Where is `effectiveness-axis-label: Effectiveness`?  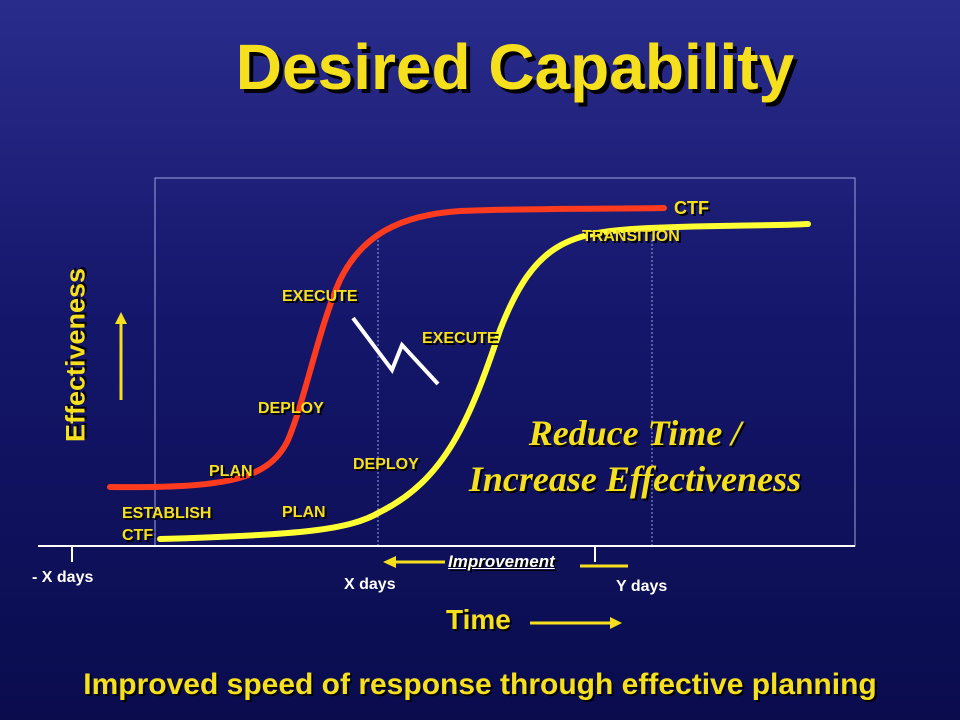 effectiveness-axis-label: Effectiveness is located at coordinates (75, 355).